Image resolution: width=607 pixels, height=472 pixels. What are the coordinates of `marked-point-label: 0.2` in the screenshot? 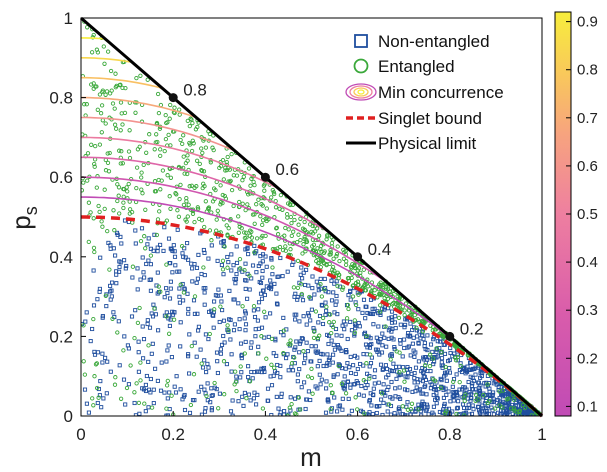 It's located at (472, 328).